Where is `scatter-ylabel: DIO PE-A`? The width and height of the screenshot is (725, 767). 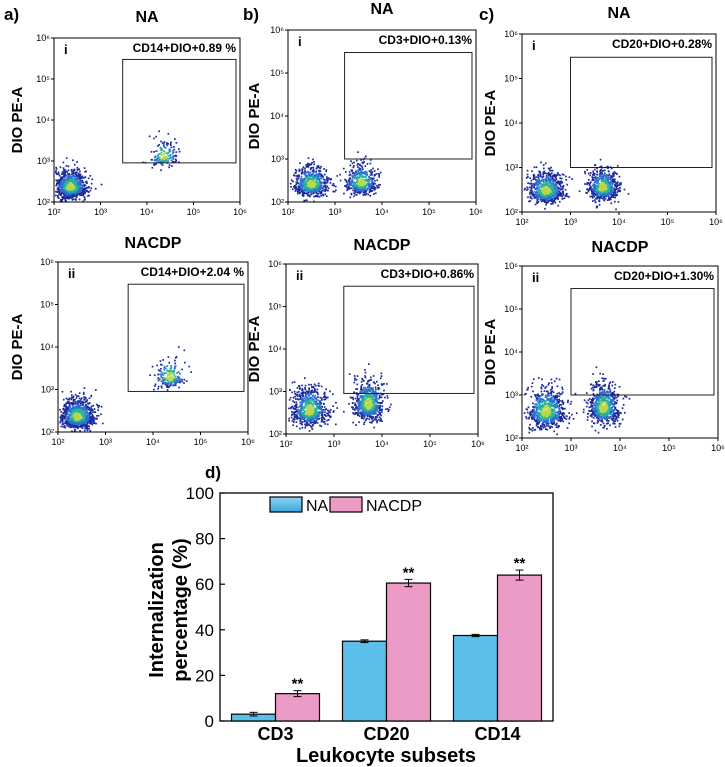
scatter-ylabel: DIO PE-A is located at coordinates (17, 347).